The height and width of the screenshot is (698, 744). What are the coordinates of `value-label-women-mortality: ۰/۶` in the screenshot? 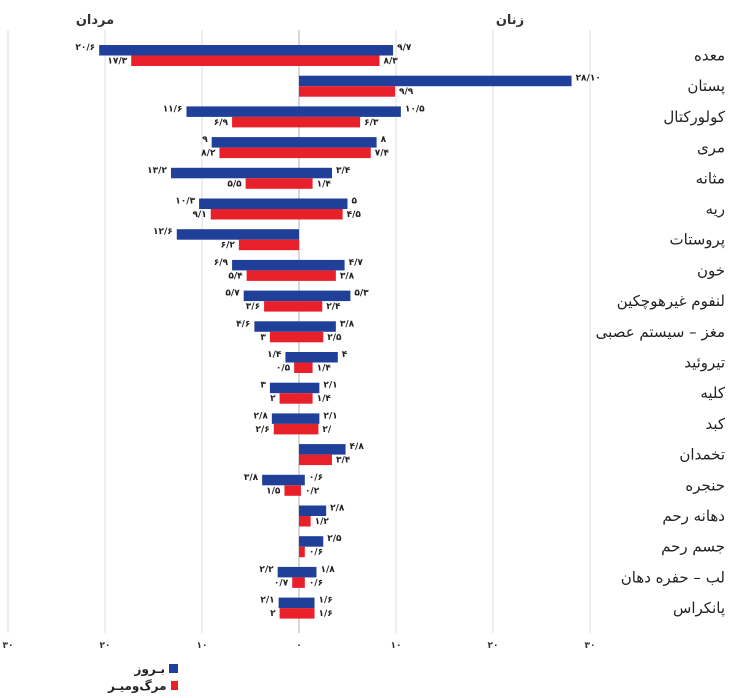 It's located at (316, 583).